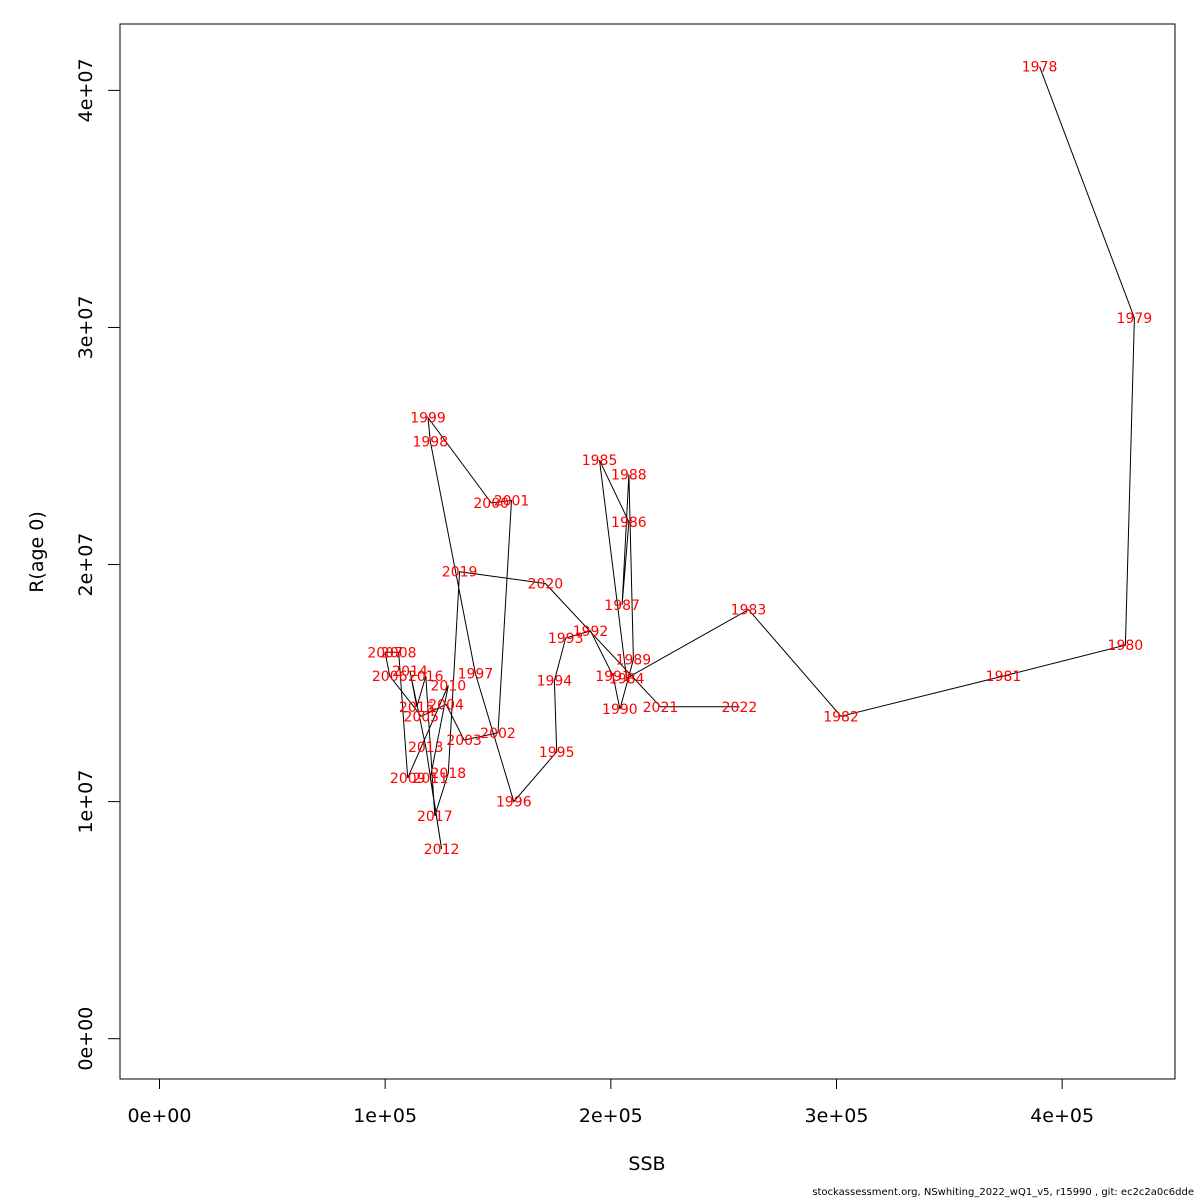 This screenshot has width=1200, height=1200. I want to click on year-label-1990: 1990, so click(620, 710).